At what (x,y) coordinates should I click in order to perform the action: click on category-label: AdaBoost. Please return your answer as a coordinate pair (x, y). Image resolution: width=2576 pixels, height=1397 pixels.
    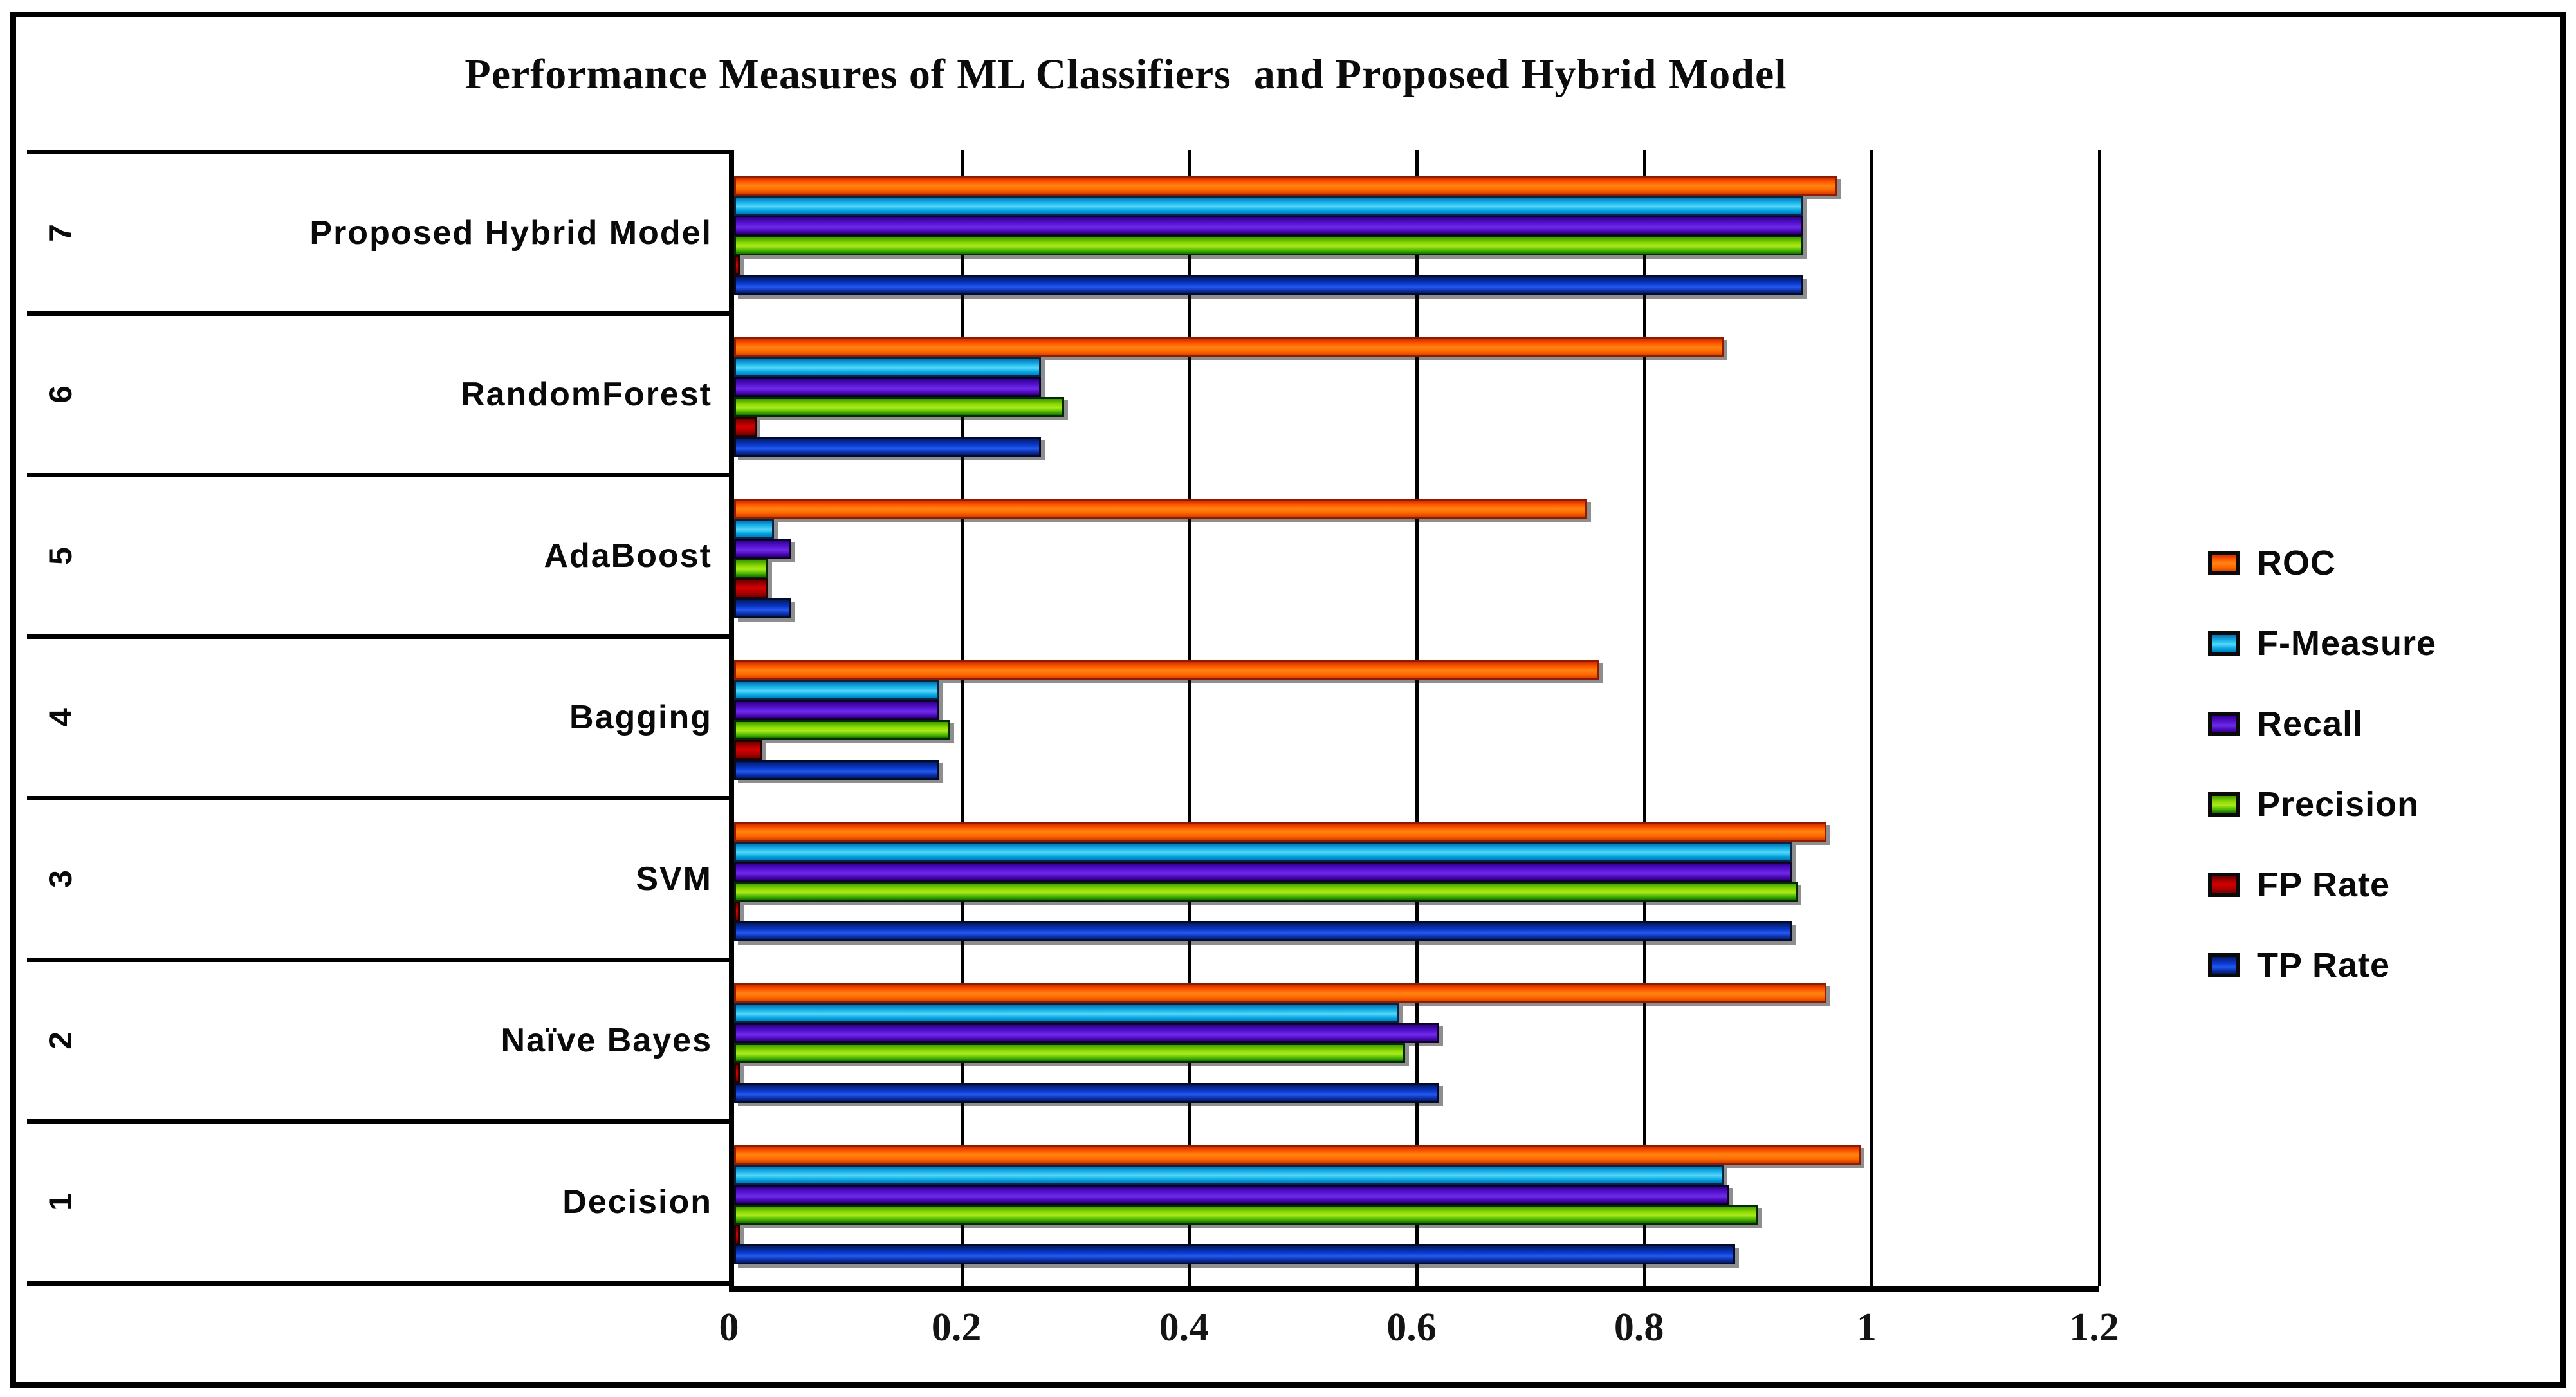
    Looking at the image, I should click on (628, 556).